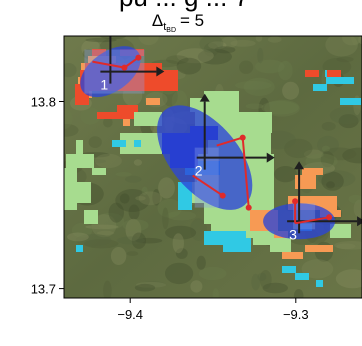 The height and width of the screenshot is (346, 362). Describe the element at coordinates (43, 289) in the screenshot. I see `y-tick-label: 13.7` at that location.